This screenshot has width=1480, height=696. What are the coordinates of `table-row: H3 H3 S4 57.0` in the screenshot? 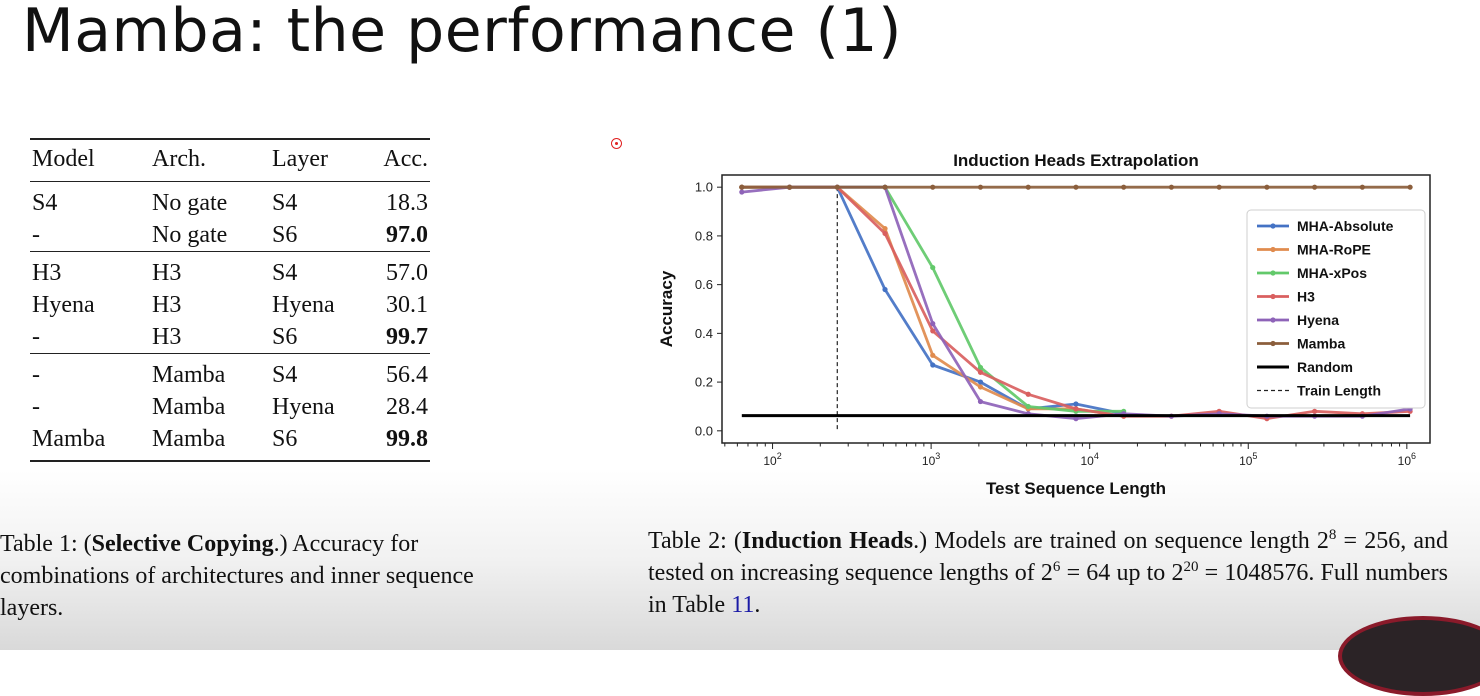 It's located at (230, 271).